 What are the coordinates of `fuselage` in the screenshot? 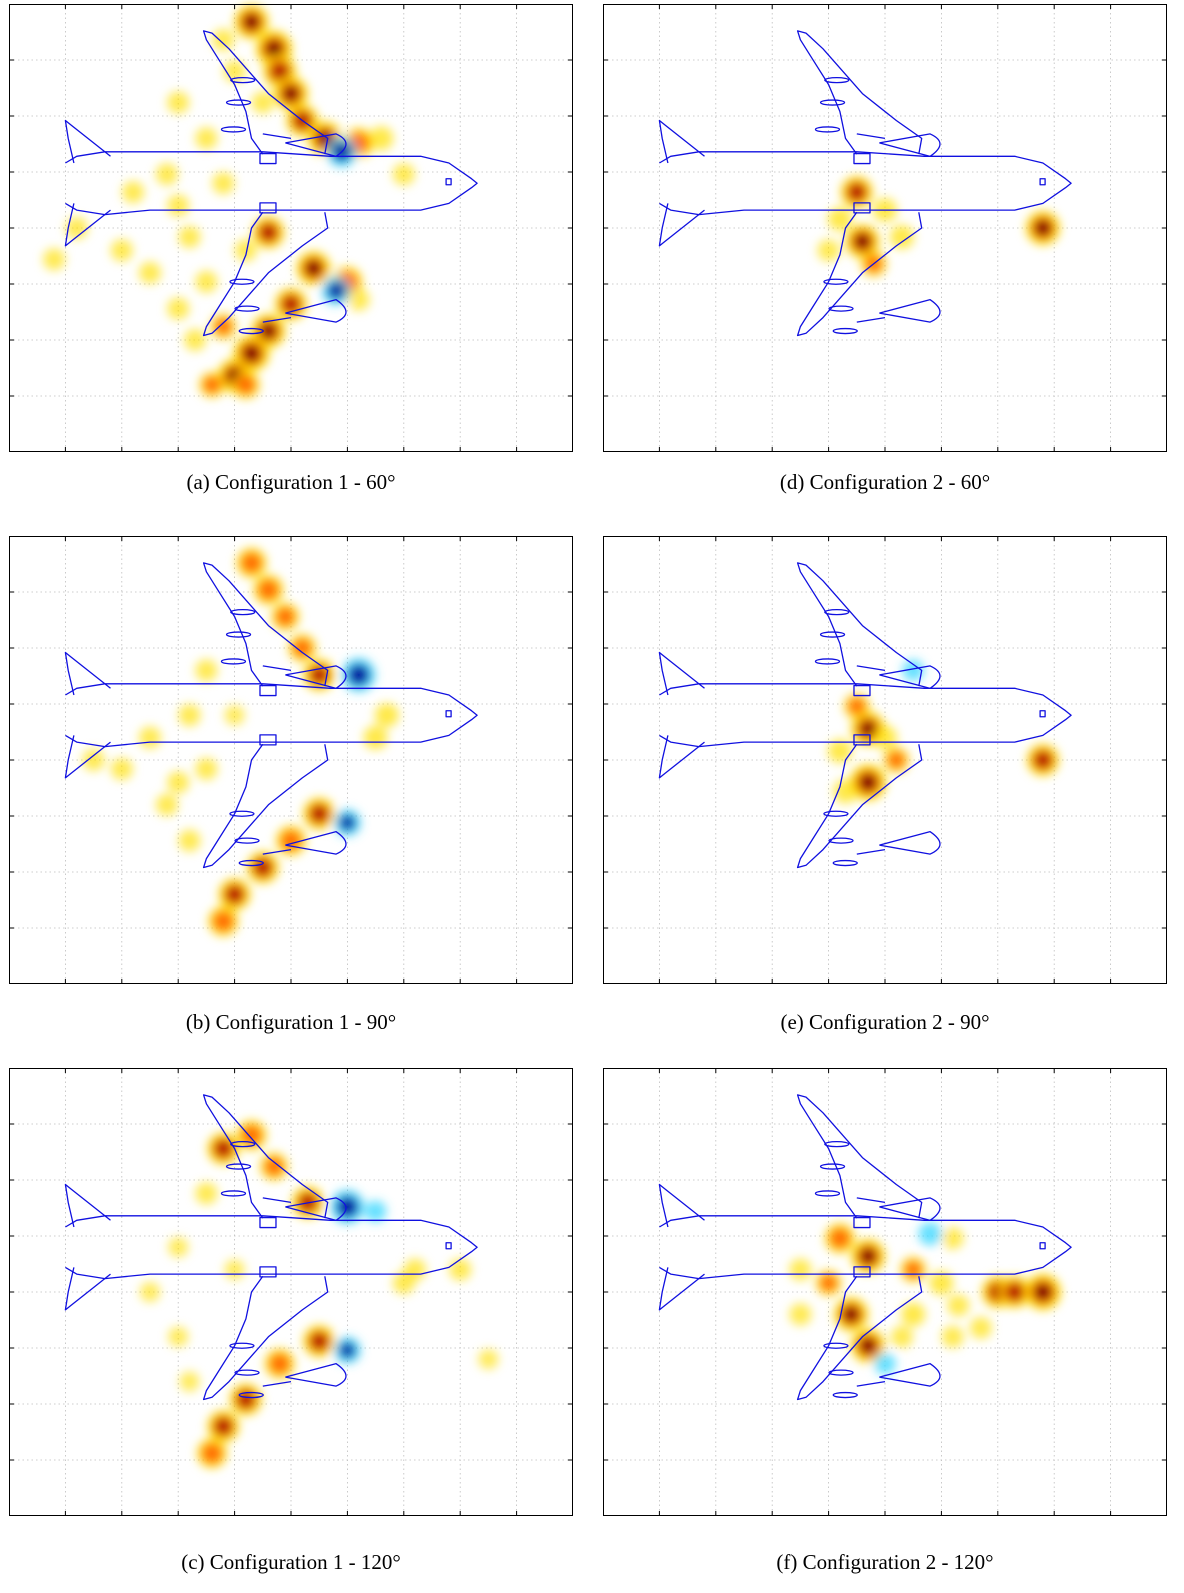 It's located at (865, 715).